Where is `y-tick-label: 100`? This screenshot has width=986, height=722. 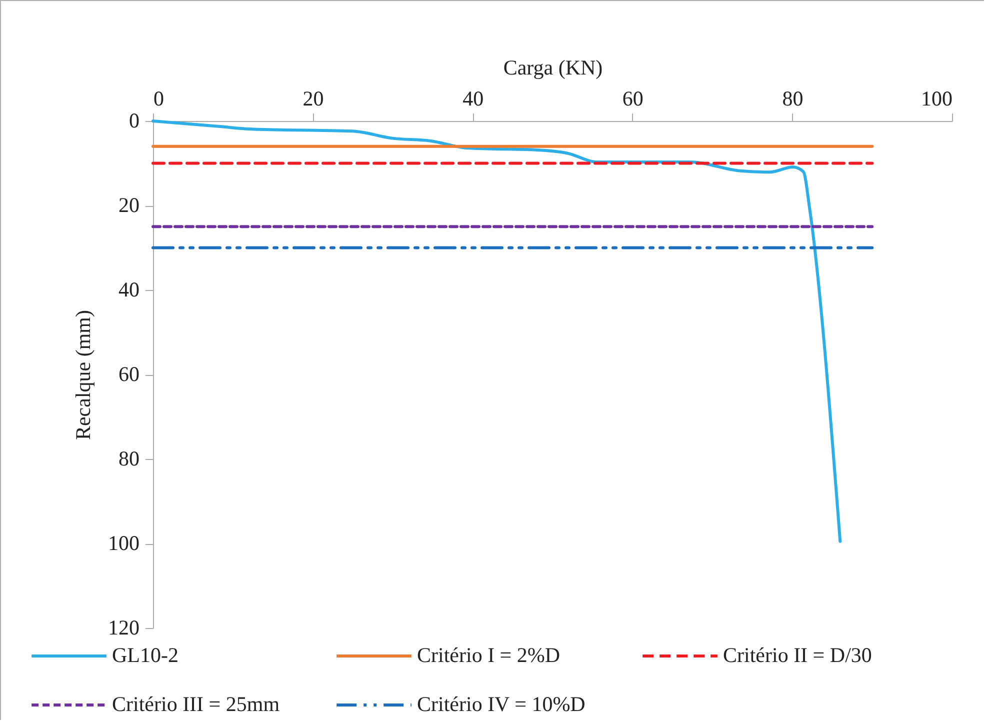 y-tick-label: 100 is located at coordinates (124, 543).